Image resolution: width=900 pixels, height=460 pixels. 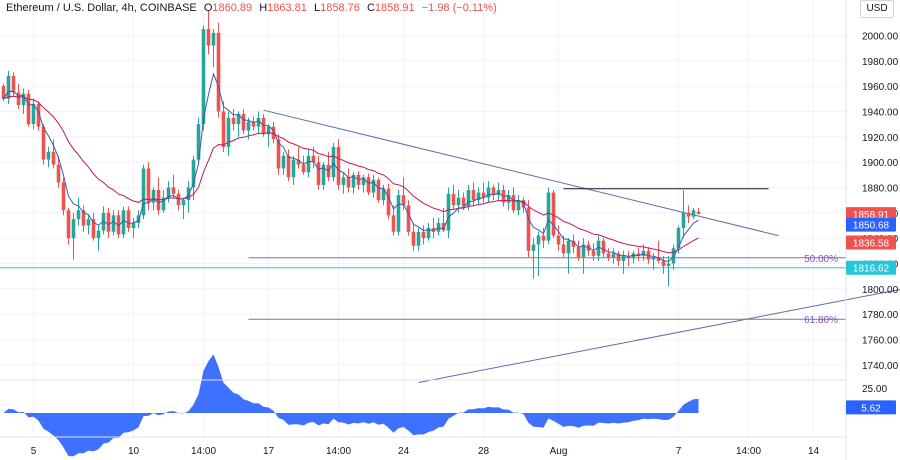 What do you see at coordinates (880, 112) in the screenshot?
I see `price-tick-label: 1940.00` at bounding box center [880, 112].